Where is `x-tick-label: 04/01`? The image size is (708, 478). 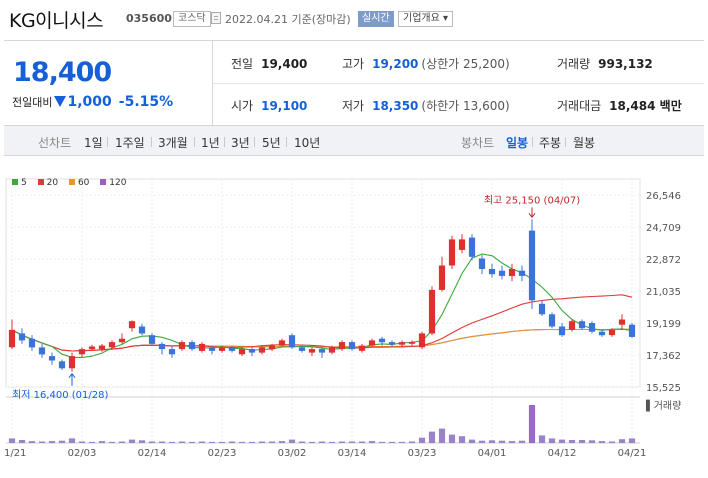
x-tick-label: 04/01 is located at coordinates (492, 453).